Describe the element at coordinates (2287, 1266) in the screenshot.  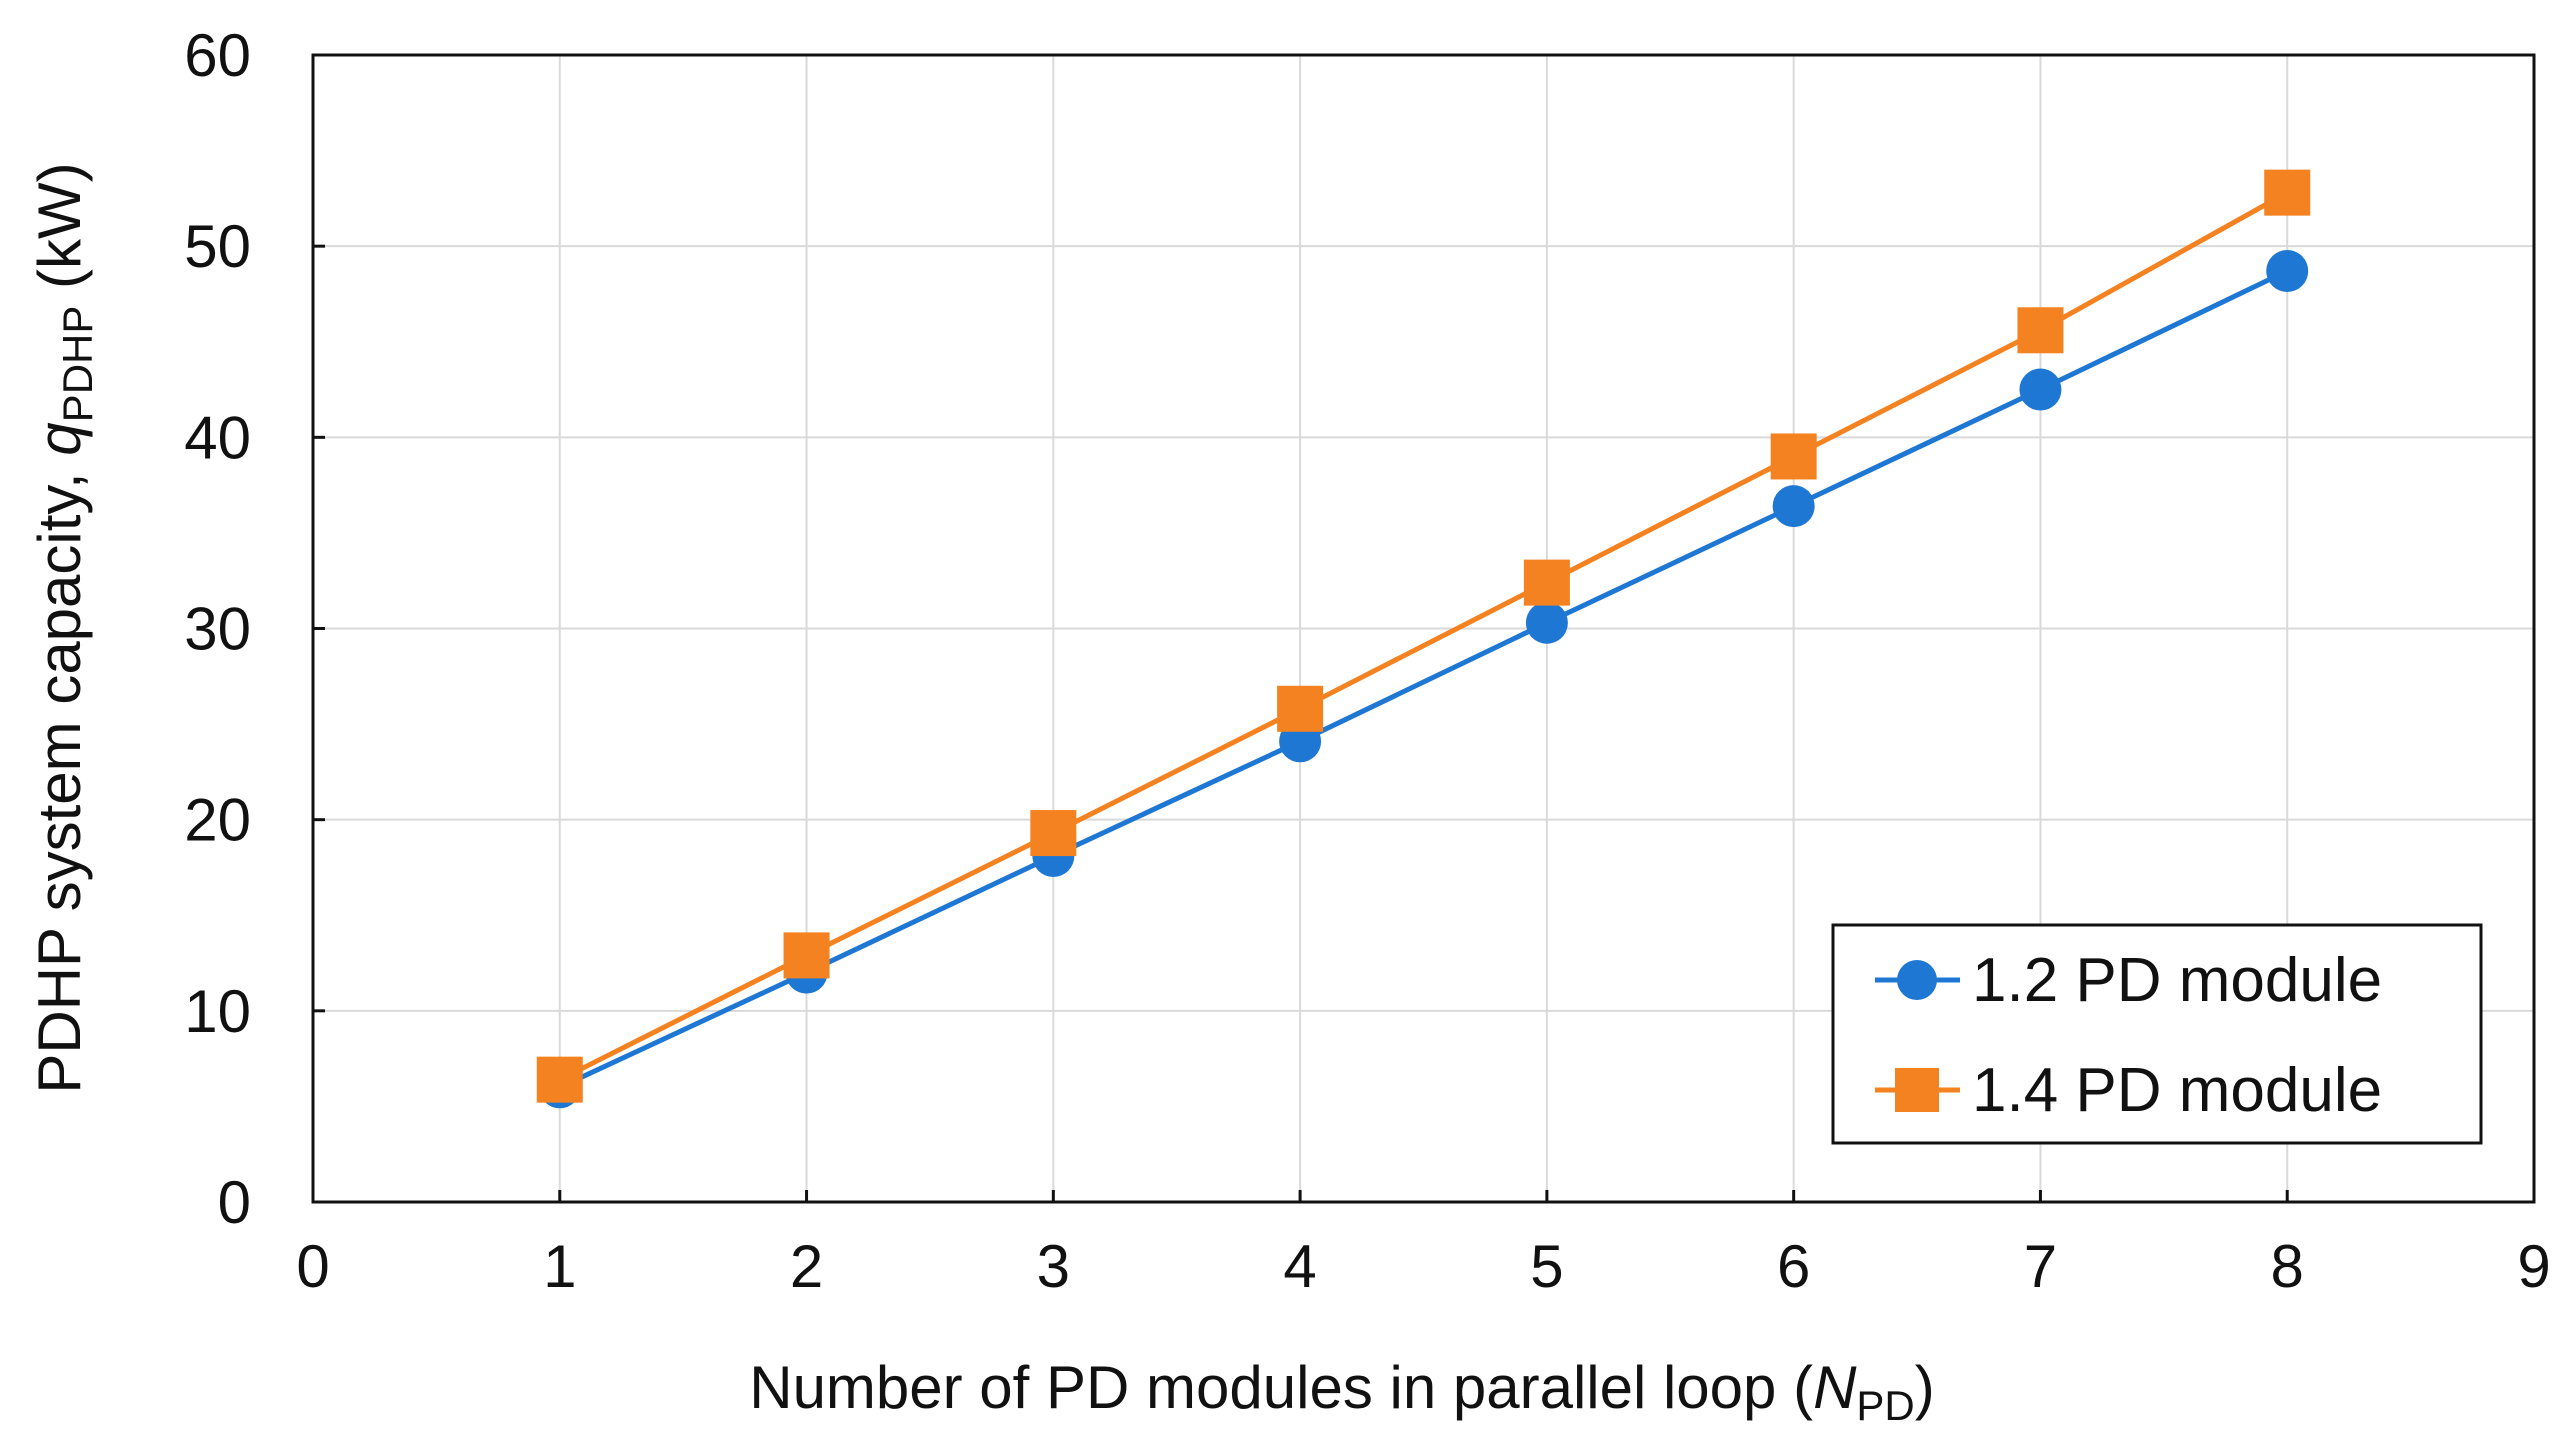
I see `x-tick-label-8: 8` at that location.